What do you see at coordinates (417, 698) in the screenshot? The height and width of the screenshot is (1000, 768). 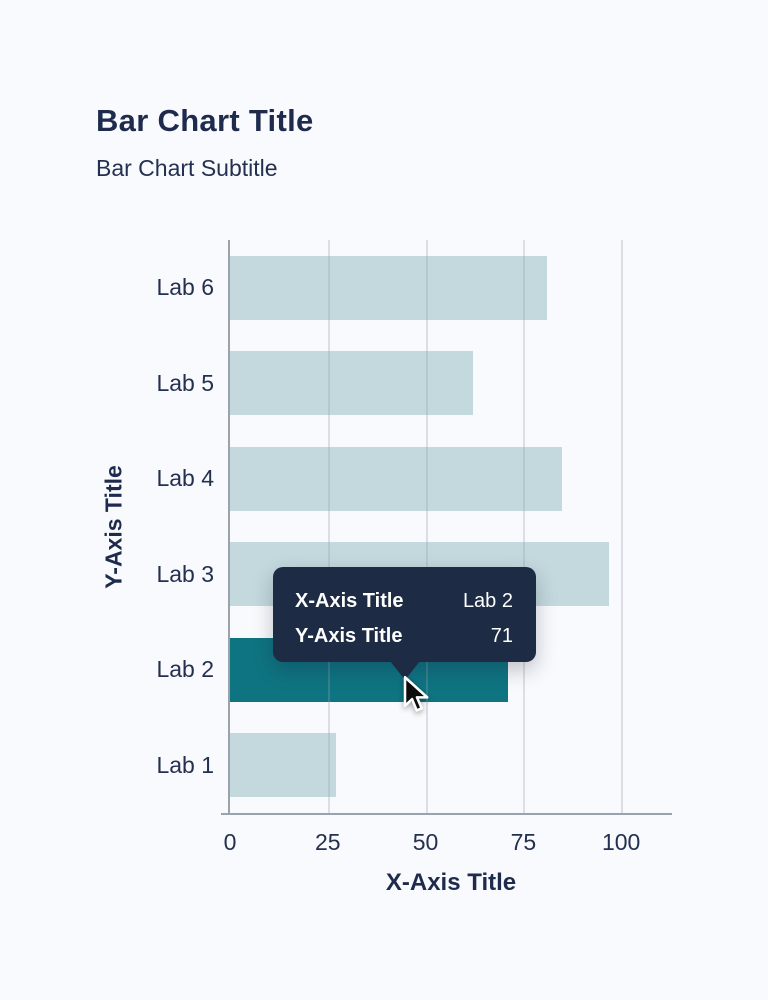 I see `mouse-cursor-icon` at bounding box center [417, 698].